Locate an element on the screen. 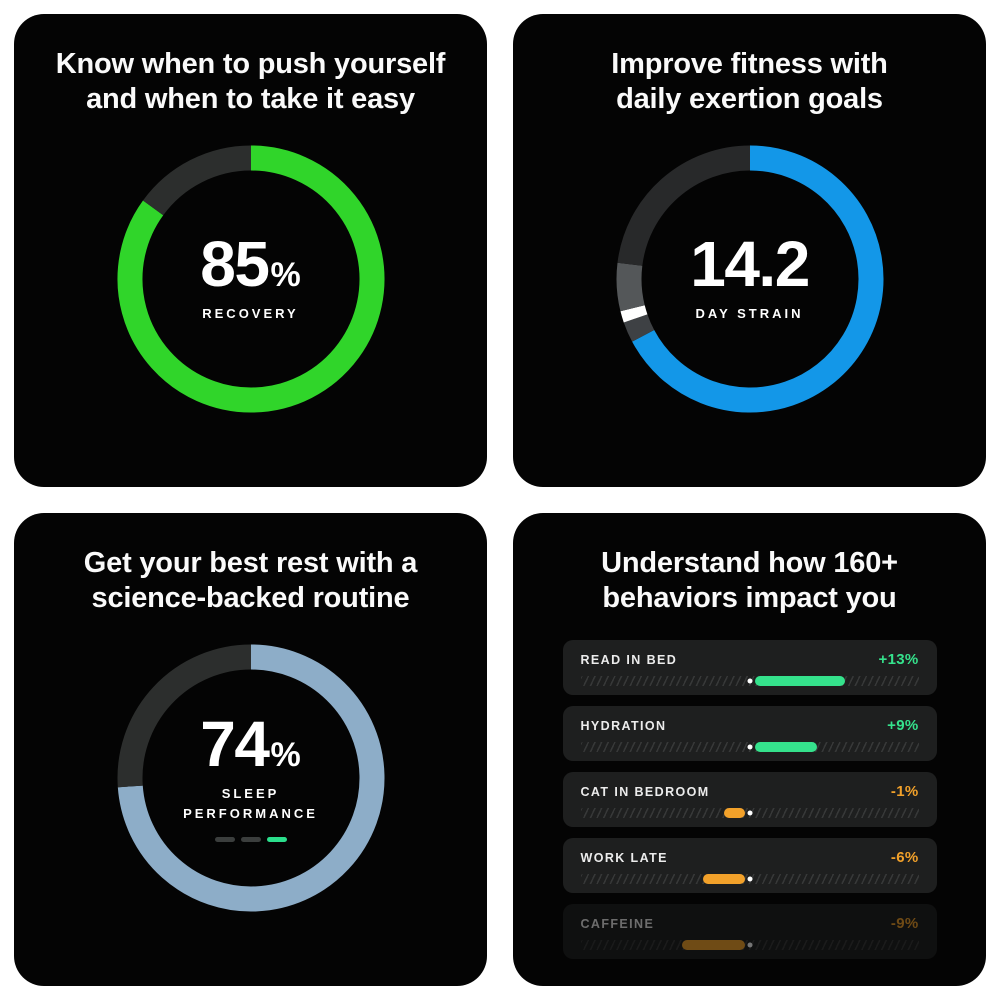 This screenshot has width=1000, height=1000. sleep-ring-center: 74% SLEEP PERFORMANCE is located at coordinates (251, 778).